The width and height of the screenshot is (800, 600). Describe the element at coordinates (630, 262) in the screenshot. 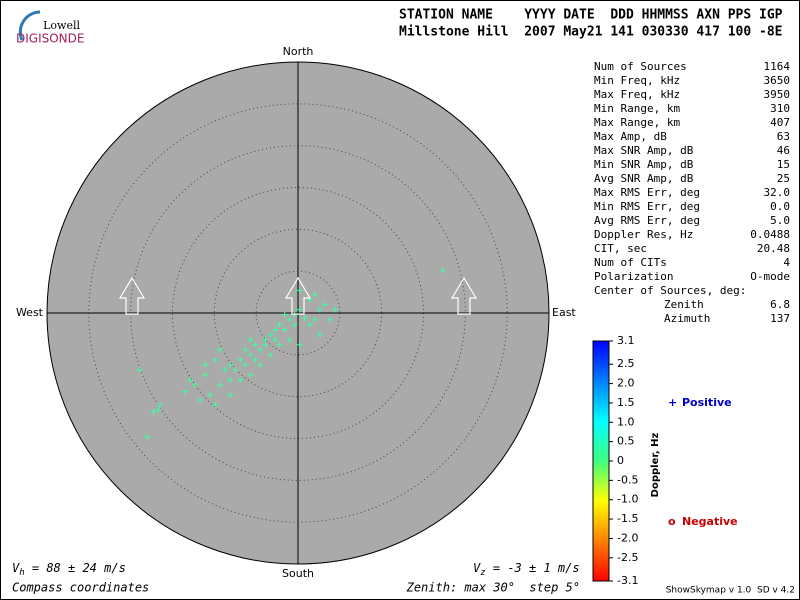

I see `stat-label: Num of CITs` at that location.